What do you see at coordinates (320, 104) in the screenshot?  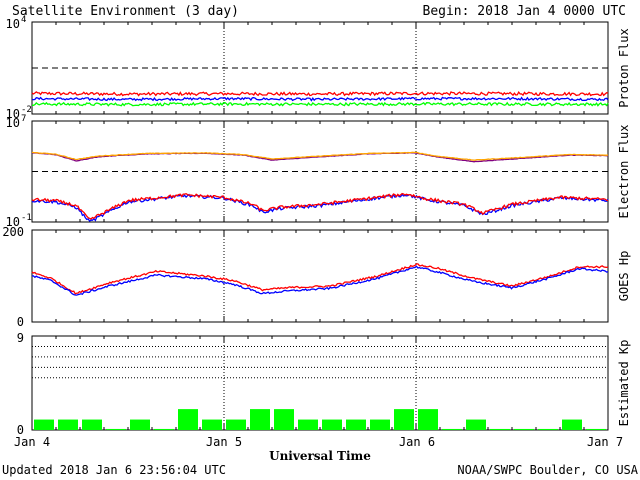 I see `series-line-green` at bounding box center [320, 104].